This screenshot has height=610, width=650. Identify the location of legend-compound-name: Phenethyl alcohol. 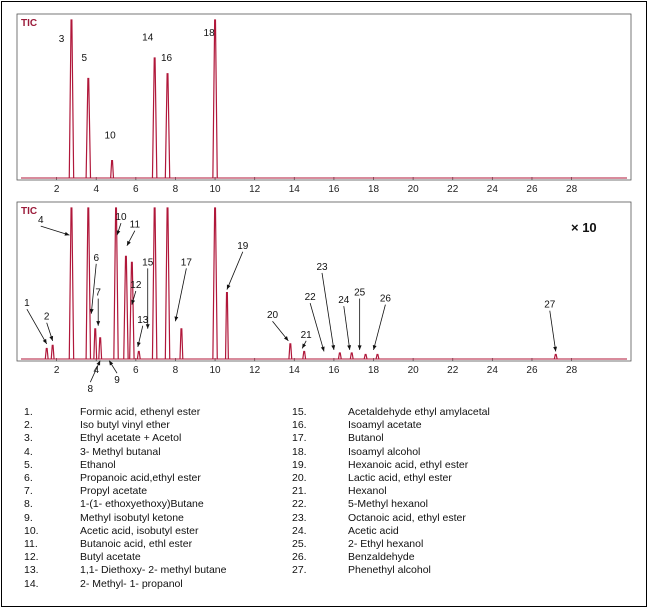
(389, 570).